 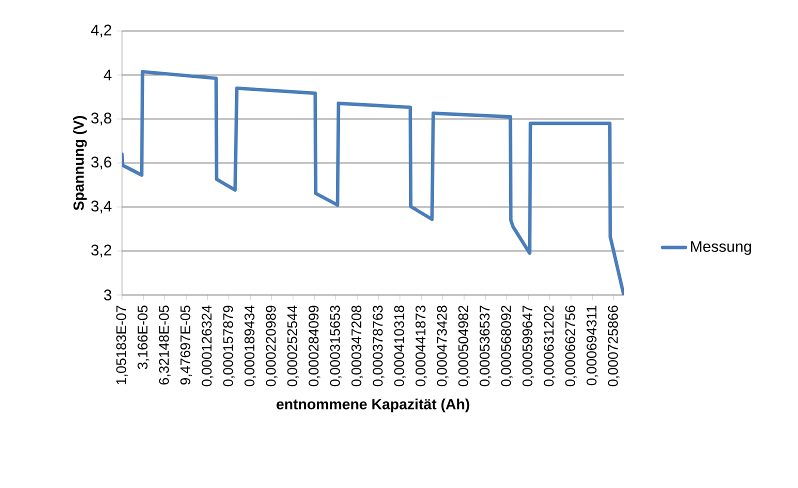 I want to click on x-tick-label: 3,166E-05, so click(x=144, y=338).